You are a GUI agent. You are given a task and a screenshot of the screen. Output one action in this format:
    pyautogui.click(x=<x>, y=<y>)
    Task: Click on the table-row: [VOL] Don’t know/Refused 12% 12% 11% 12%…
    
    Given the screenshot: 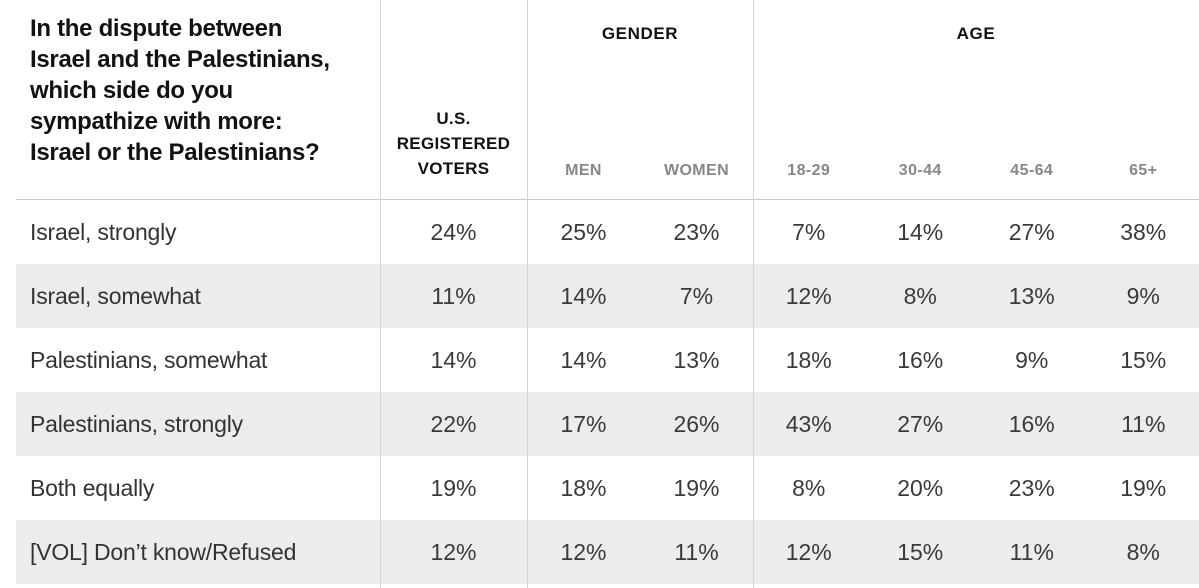 What is the action you would take?
    pyautogui.click(x=599, y=552)
    